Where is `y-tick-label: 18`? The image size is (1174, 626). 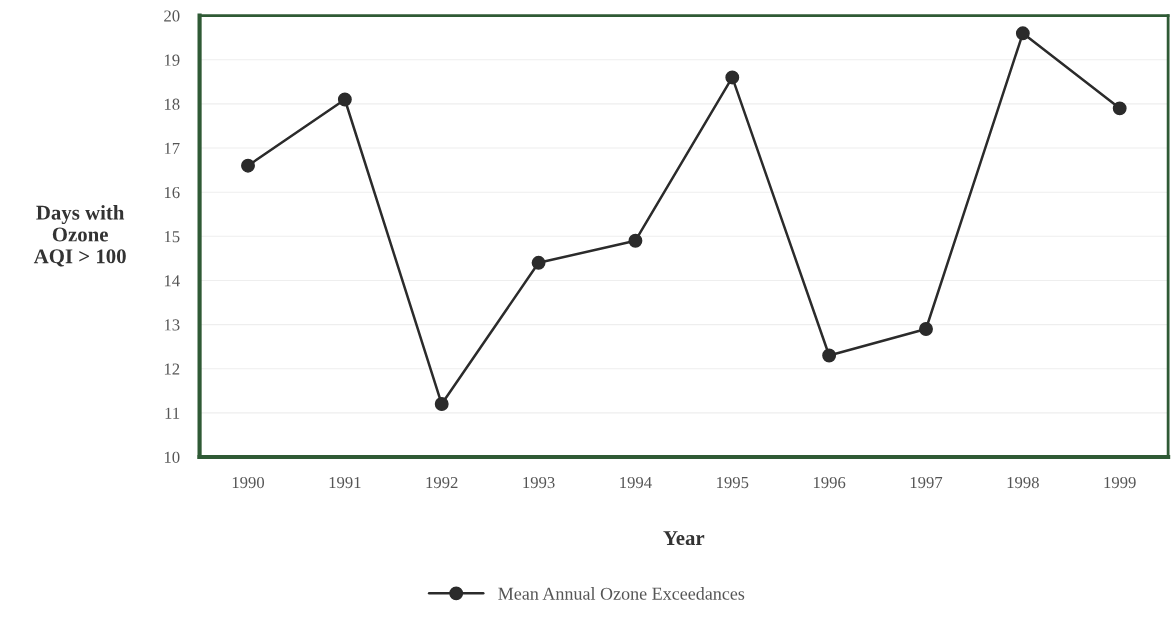 y-tick-label: 18 is located at coordinates (172, 104).